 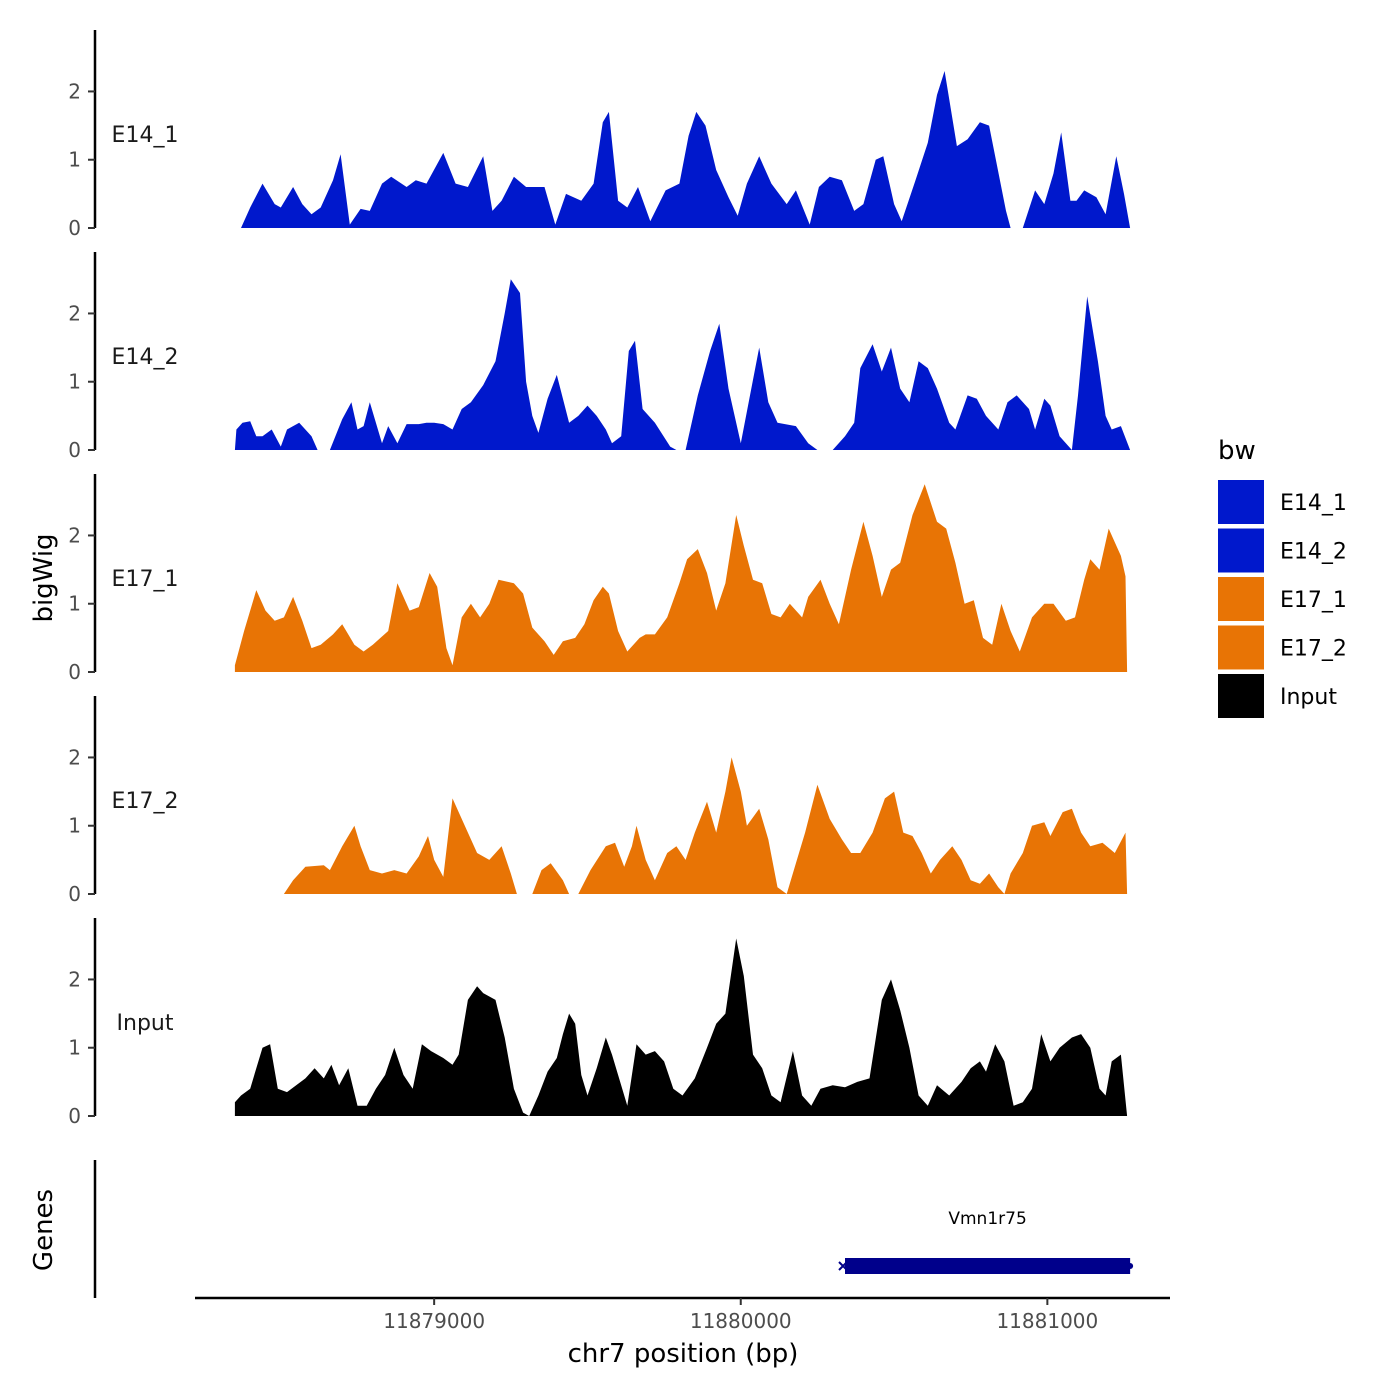 I want to click on legend-title: bw, so click(x=1237, y=451).